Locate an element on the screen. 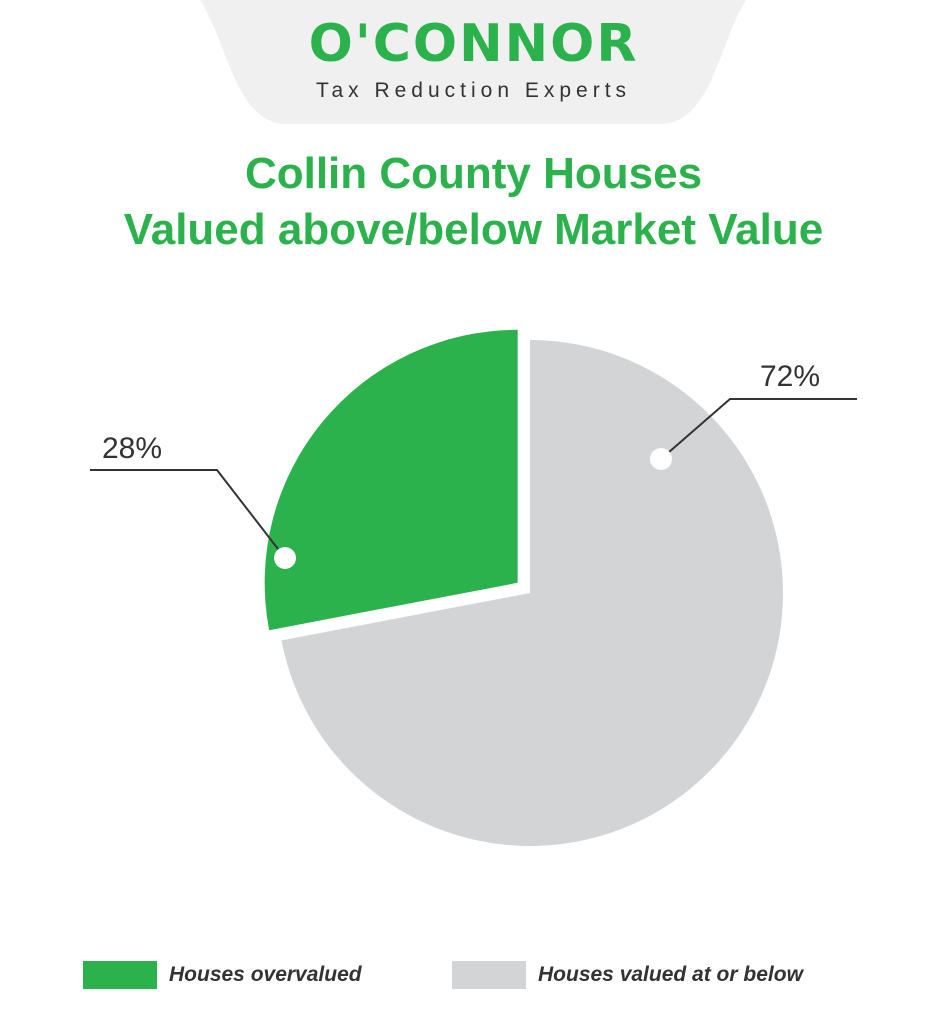 The height and width of the screenshot is (1024, 947). leader-dot-overvalued is located at coordinates (285, 558).